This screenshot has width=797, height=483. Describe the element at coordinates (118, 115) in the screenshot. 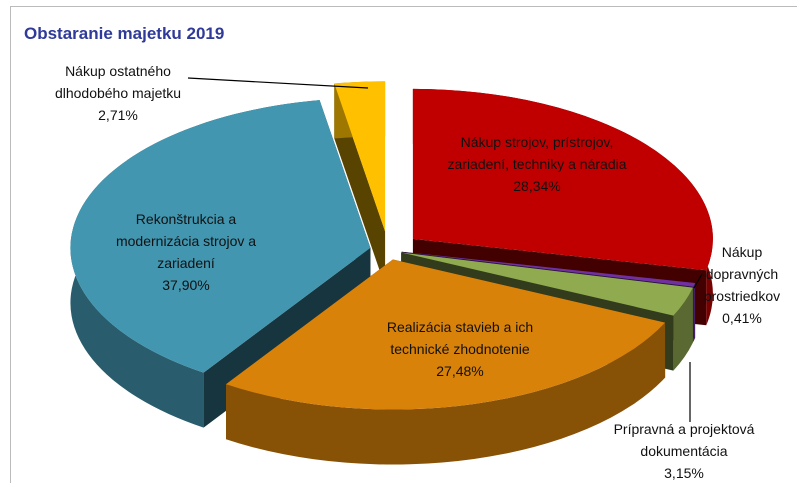

I see `value-label: 2,71%` at that location.